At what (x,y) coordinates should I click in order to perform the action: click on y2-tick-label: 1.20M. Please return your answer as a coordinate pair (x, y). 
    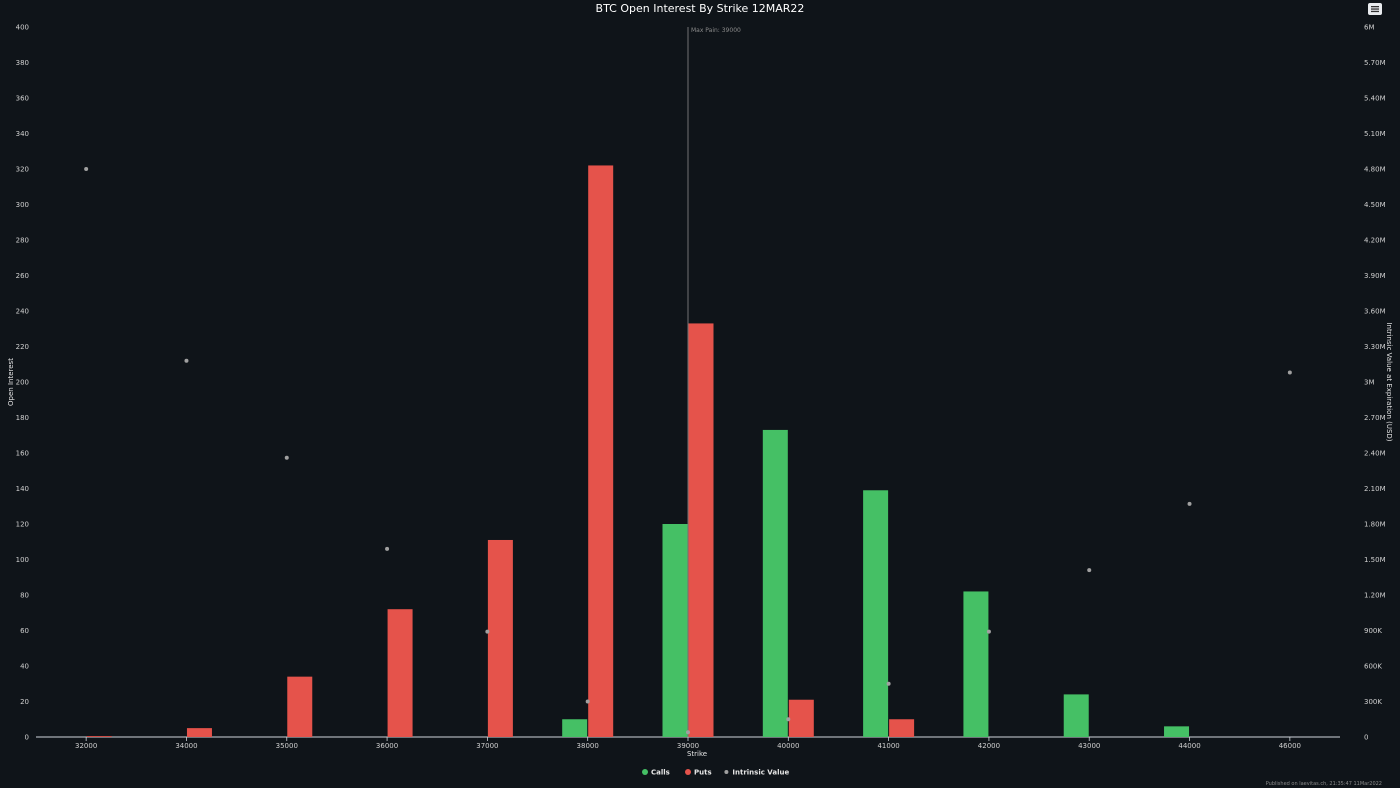
    Looking at the image, I should click on (1375, 596).